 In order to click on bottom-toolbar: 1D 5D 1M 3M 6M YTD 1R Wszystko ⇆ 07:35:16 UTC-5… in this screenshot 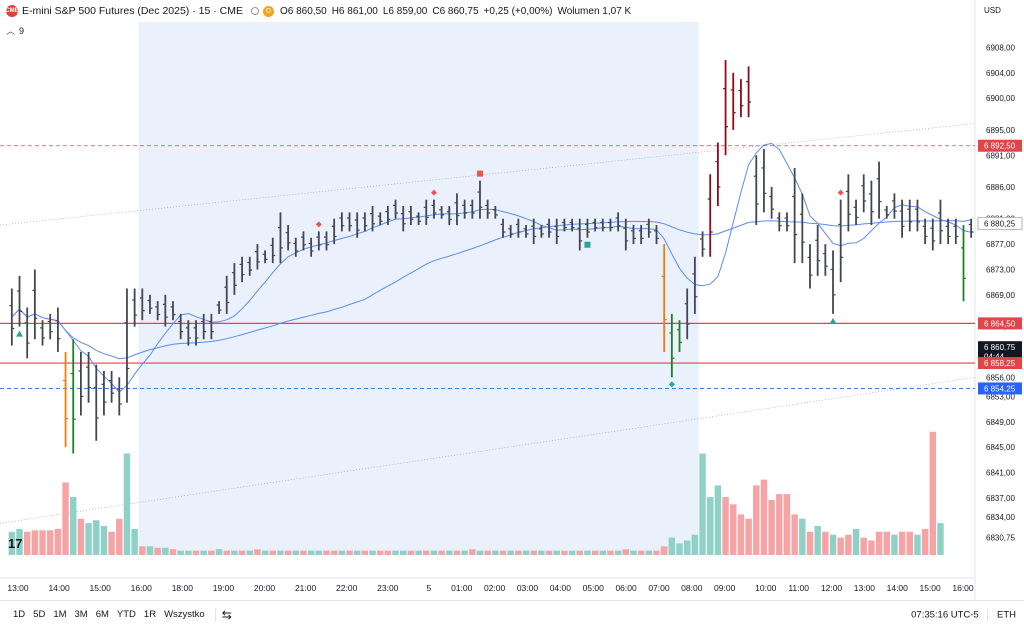, I will do `click(512, 614)`.